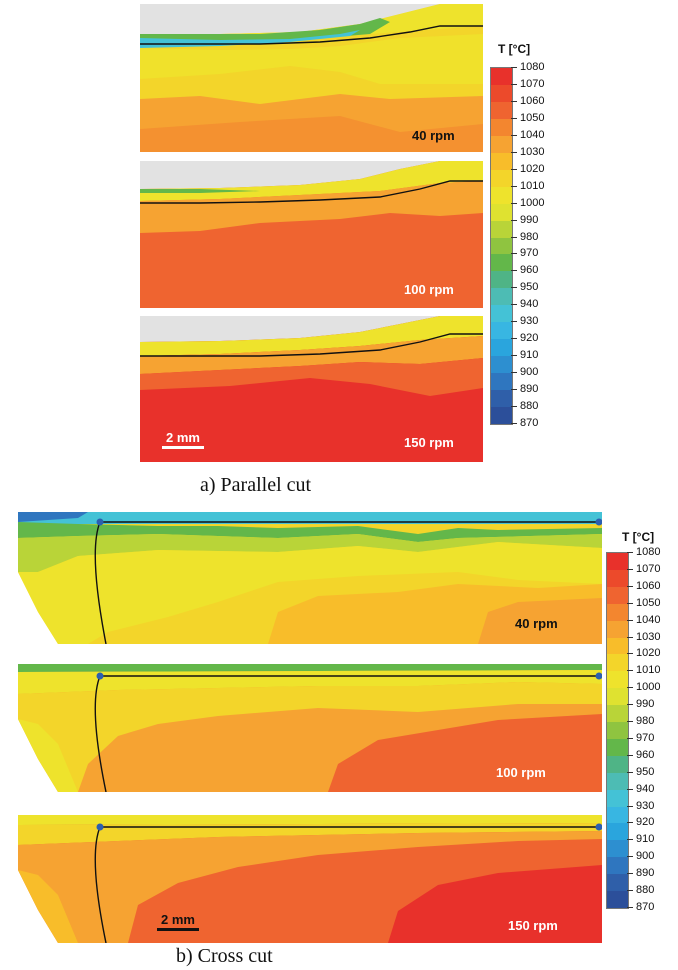  What do you see at coordinates (529, 287) in the screenshot?
I see `legend-tick-label: 950` at bounding box center [529, 287].